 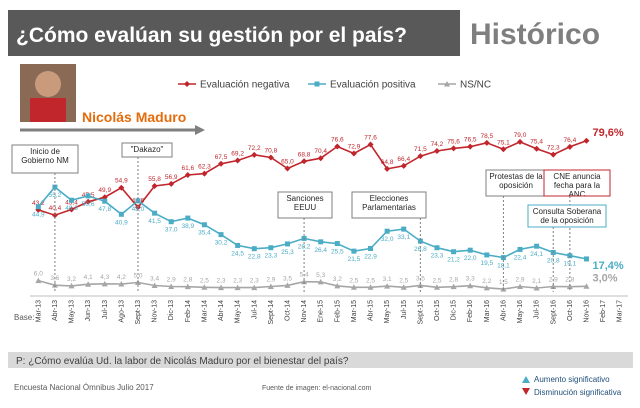 What do you see at coordinates (38, 274) in the screenshot?
I see `data-label: 6,0` at bounding box center [38, 274].